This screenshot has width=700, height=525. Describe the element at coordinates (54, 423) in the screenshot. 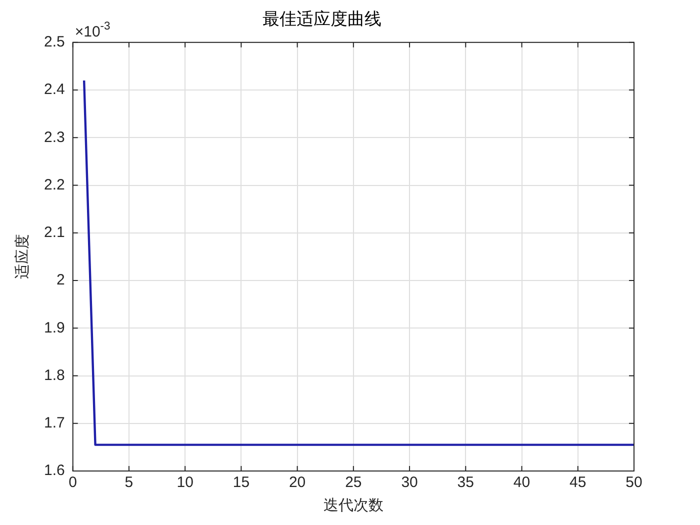

I see `y-tick-label: 1.7` at that location.